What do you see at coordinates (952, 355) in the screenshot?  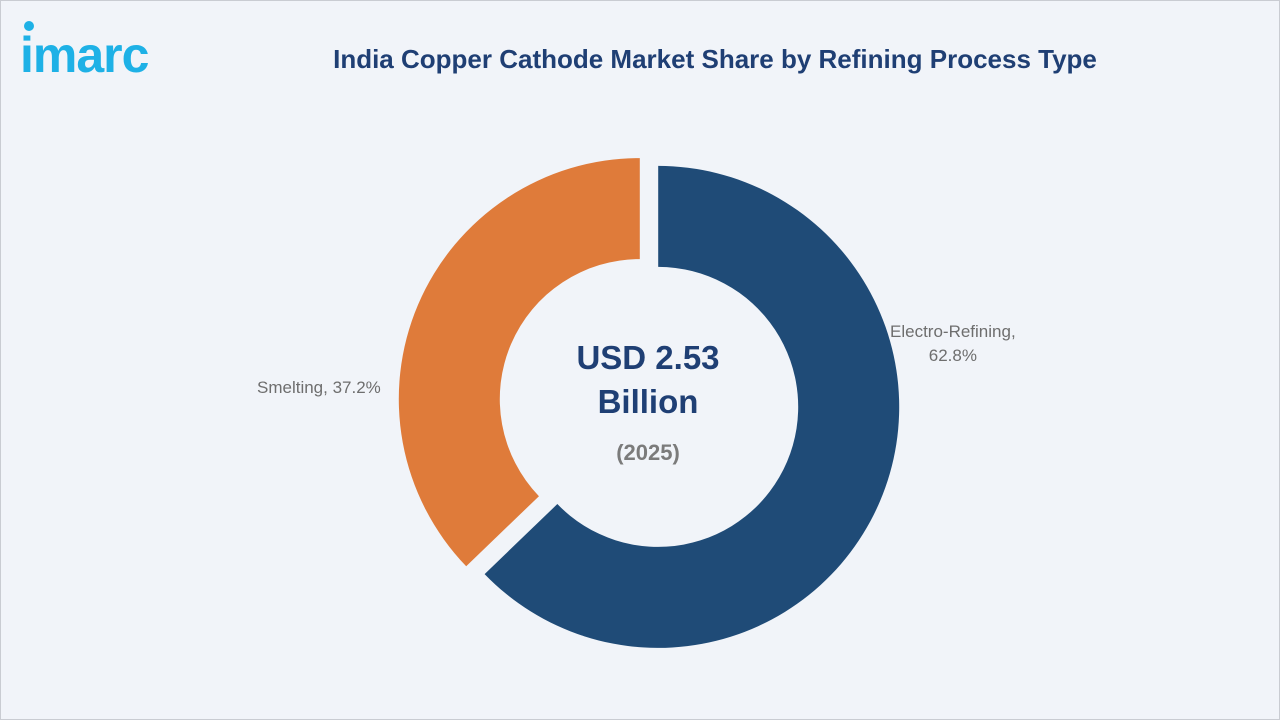 I see `label-electro-refining-value: 62.8%` at bounding box center [952, 355].